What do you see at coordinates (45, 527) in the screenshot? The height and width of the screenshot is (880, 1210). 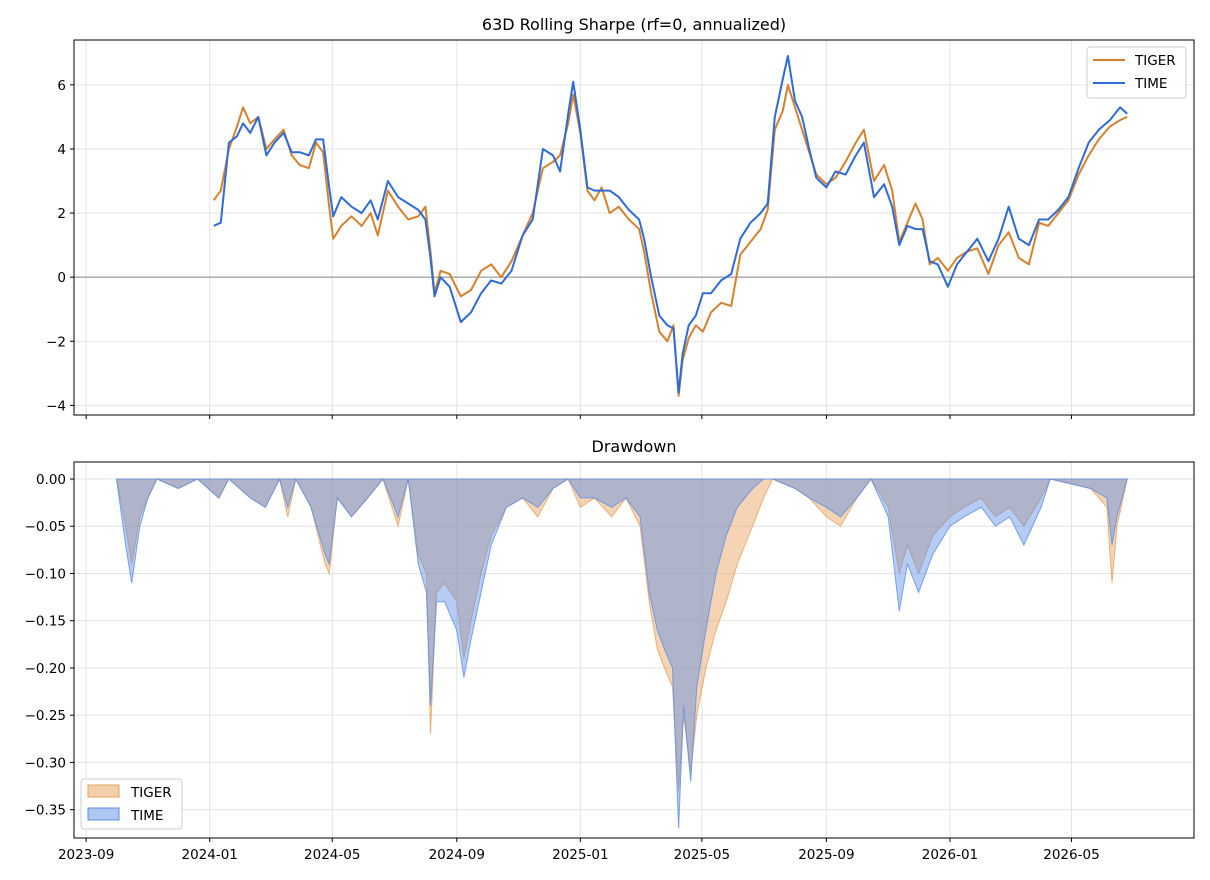 I see `y-tick-label: −0.05` at bounding box center [45, 527].